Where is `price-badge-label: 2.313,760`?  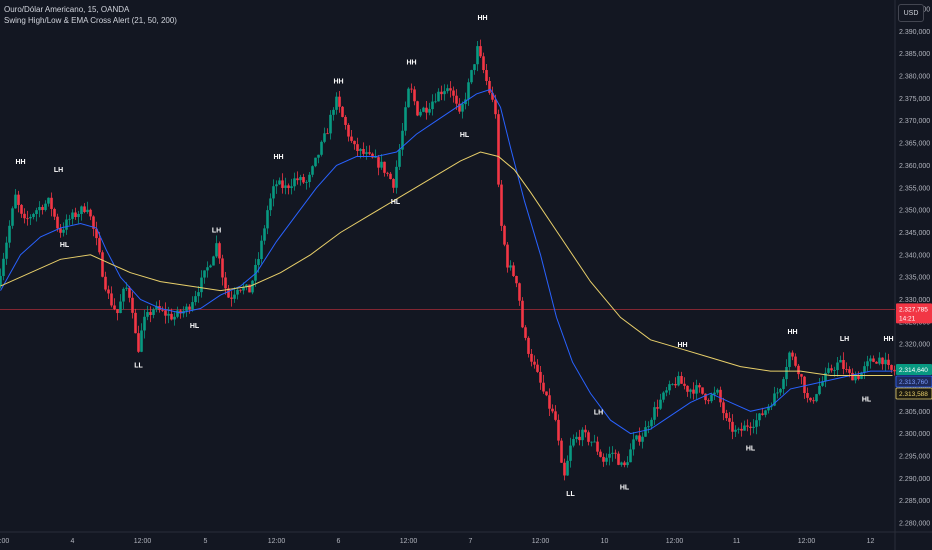
price-badge-label: 2.313,760 is located at coordinates (913, 382).